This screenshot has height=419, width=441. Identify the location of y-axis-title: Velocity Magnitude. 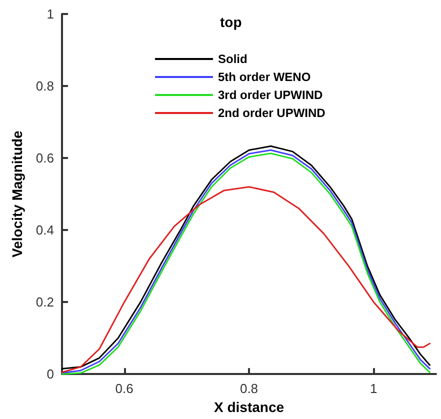
(17, 194).